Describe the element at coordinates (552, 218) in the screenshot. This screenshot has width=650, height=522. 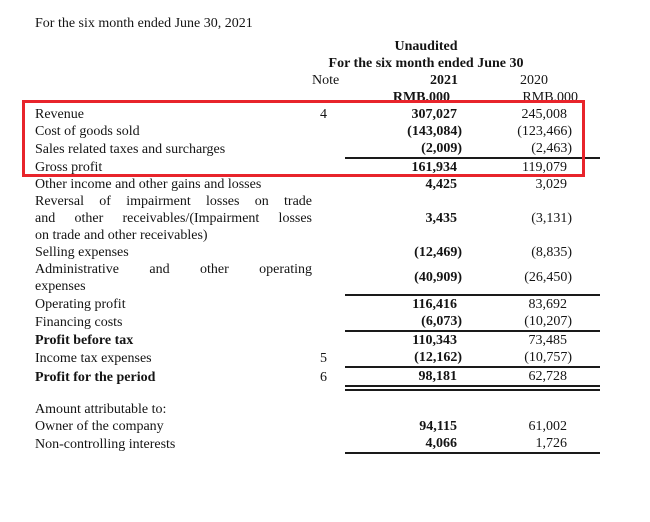
I see `row-value-2020-cell: (3,131)` at that location.